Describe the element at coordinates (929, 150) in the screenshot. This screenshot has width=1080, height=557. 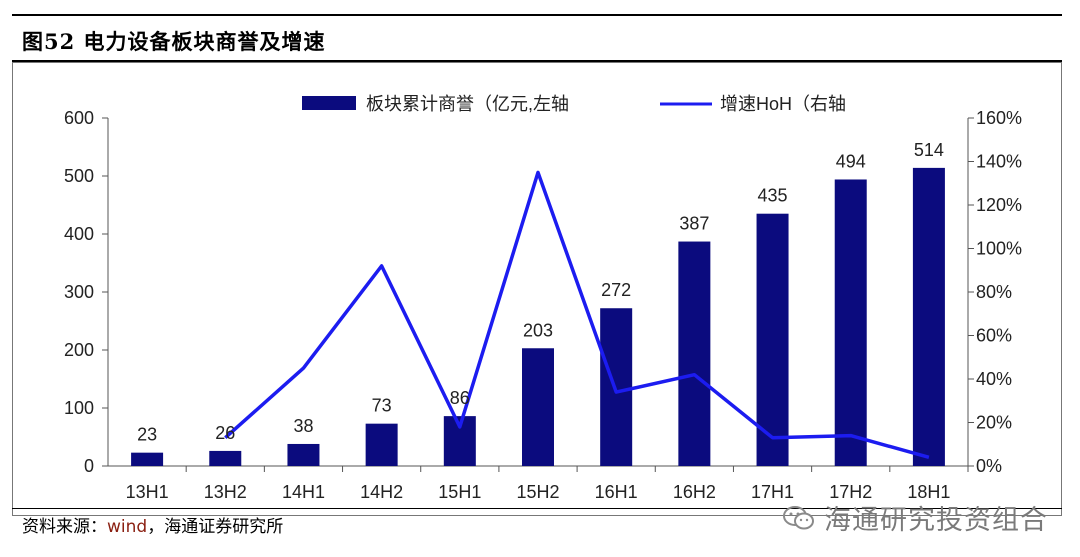
I see `bar-value-label: 514` at that location.